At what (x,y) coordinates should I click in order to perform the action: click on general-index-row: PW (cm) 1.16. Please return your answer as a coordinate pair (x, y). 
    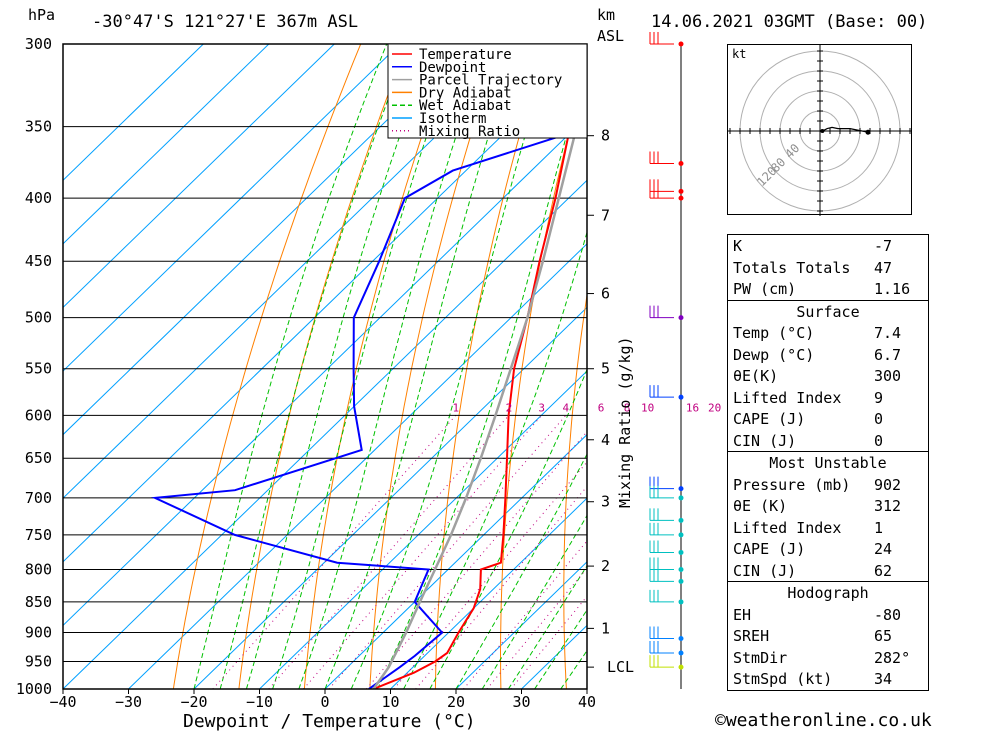
    Looking at the image, I should click on (828, 289).